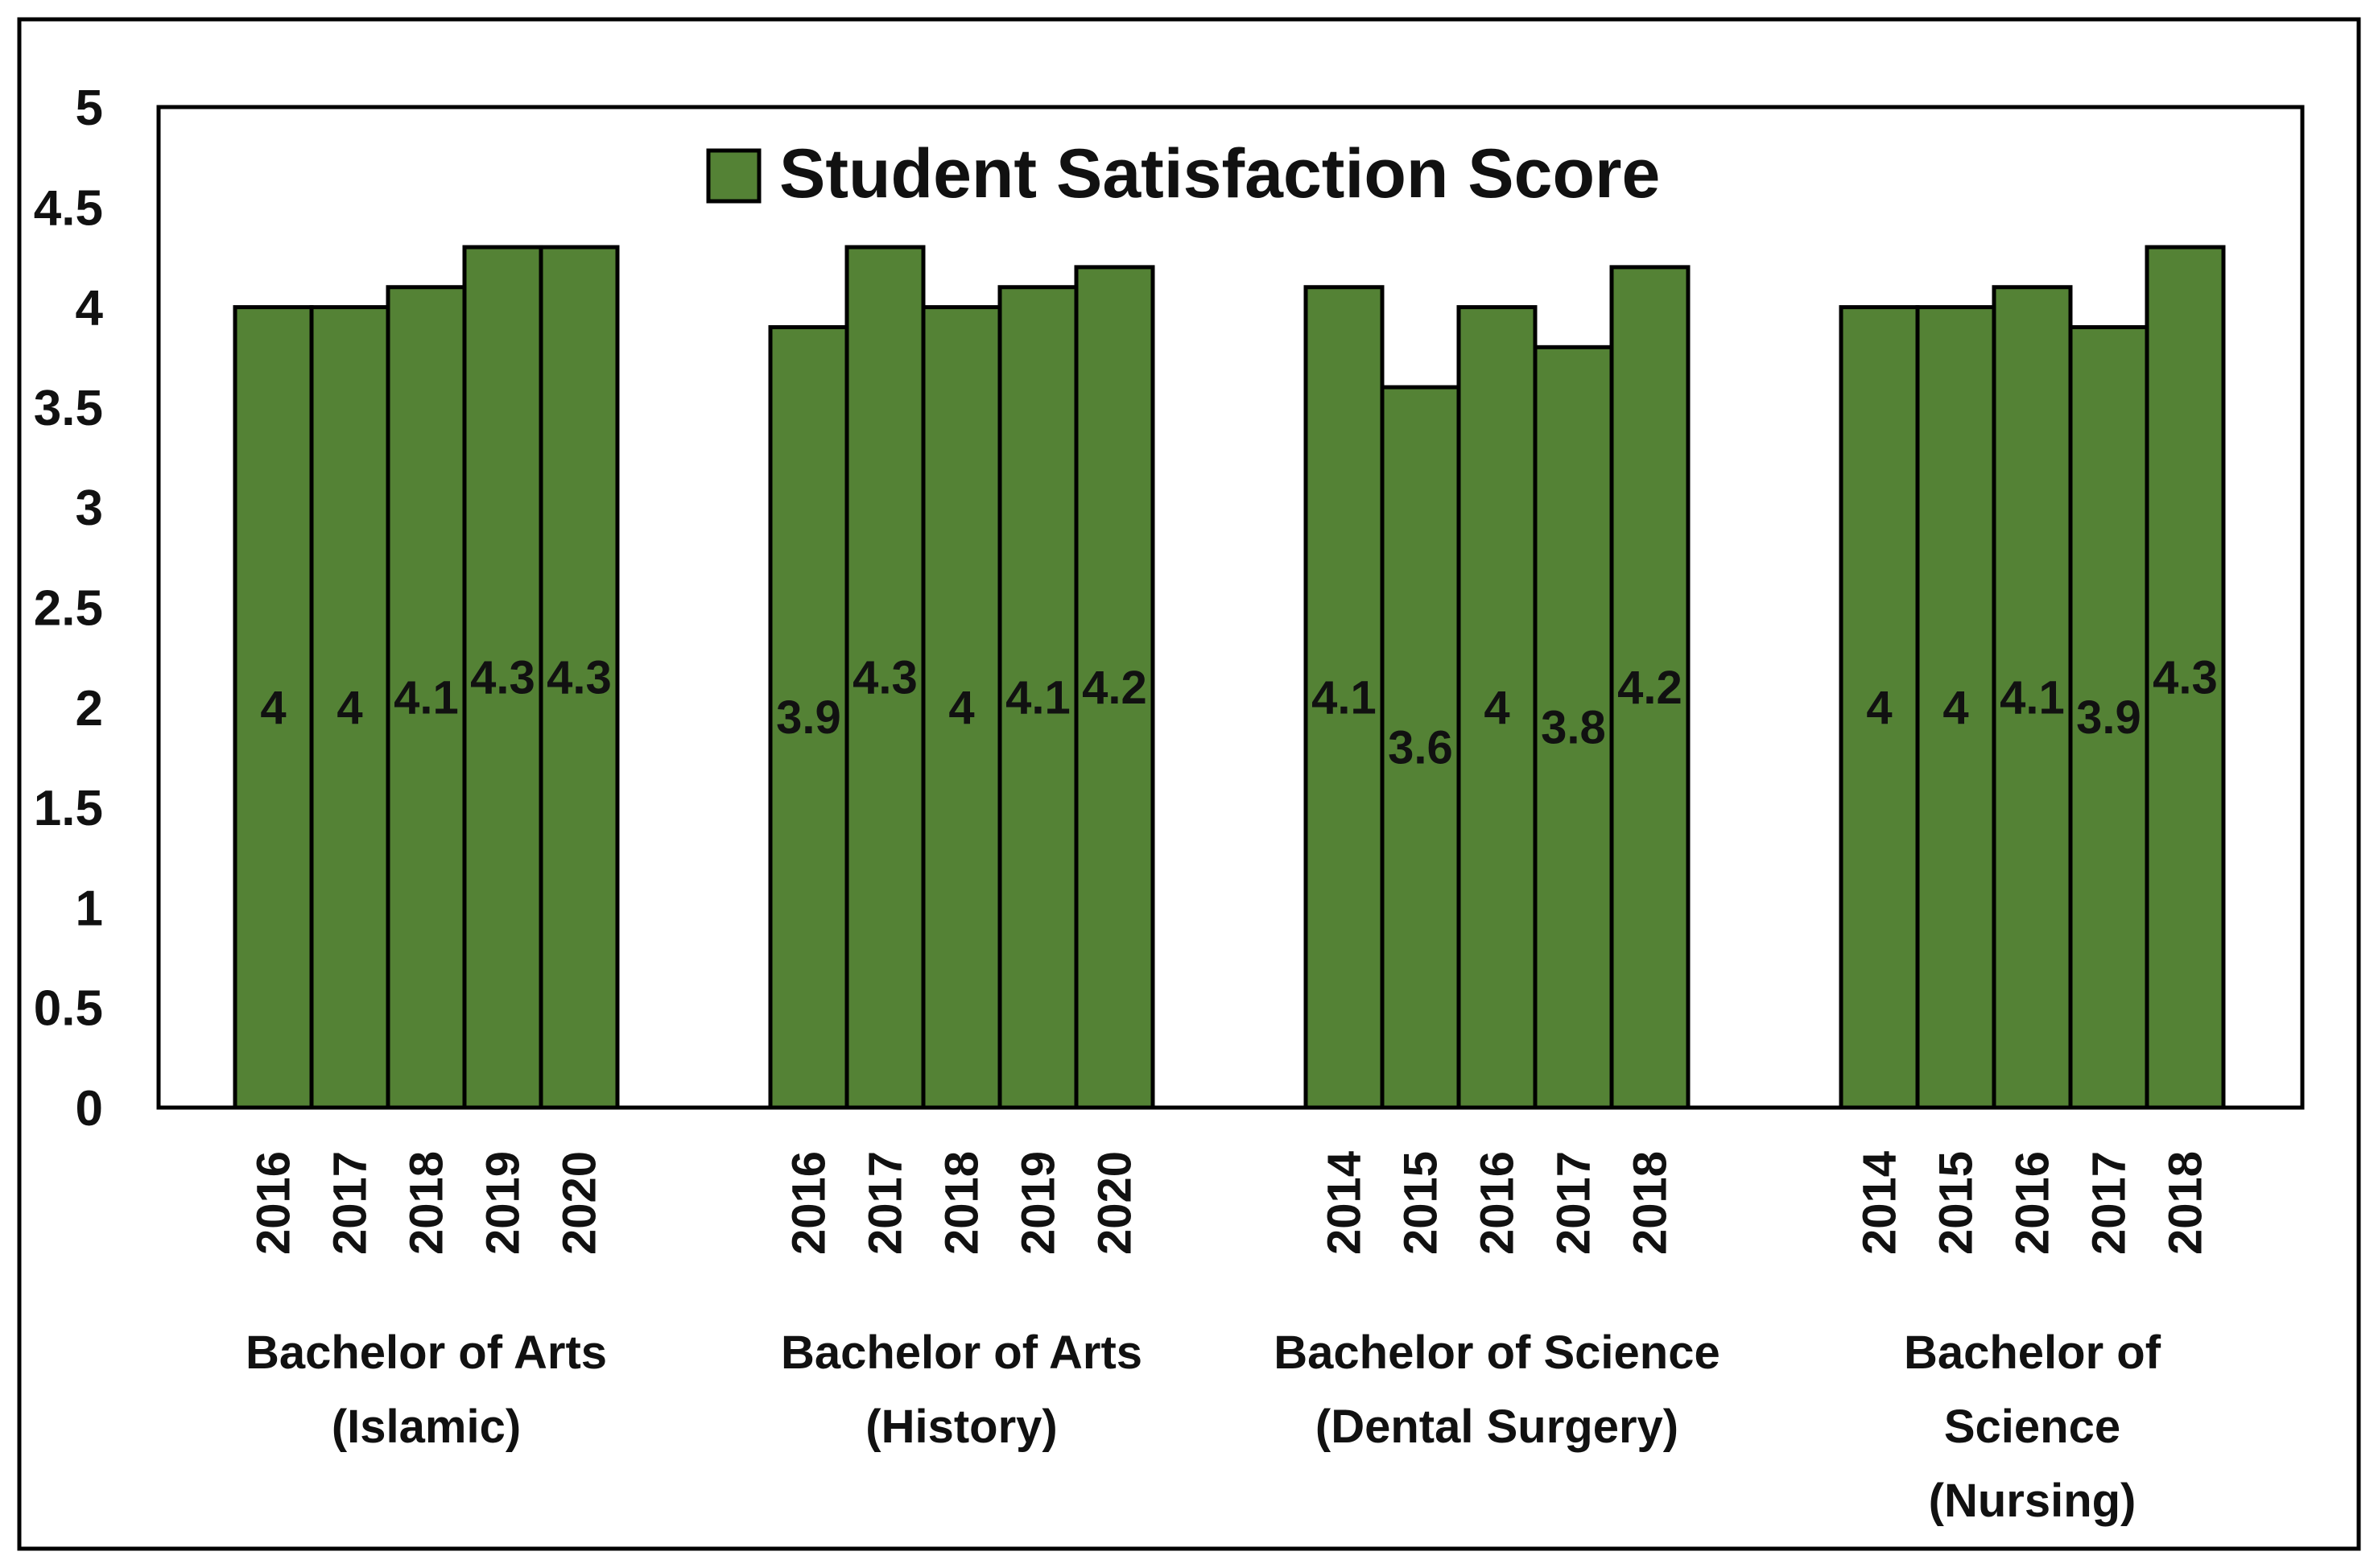 The height and width of the screenshot is (1568, 2378). I want to click on data-label: 3.8, so click(1573, 728).